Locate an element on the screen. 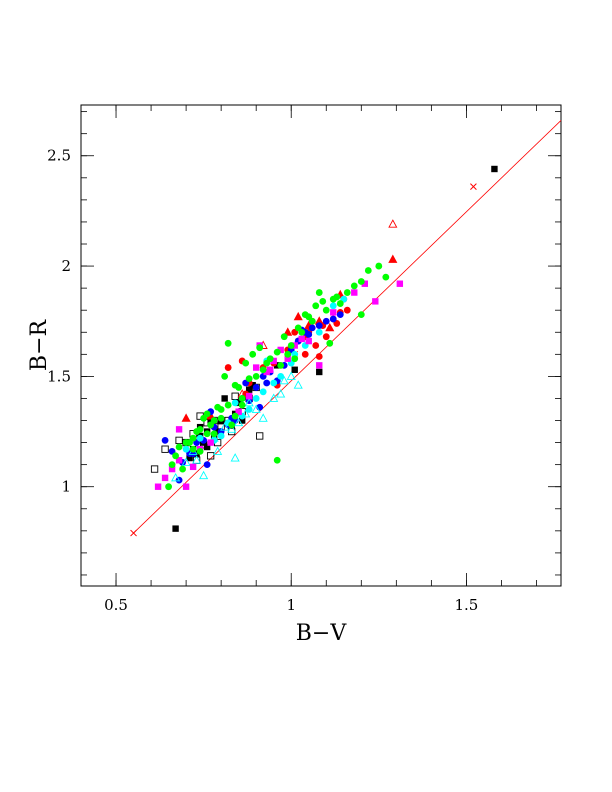  x-tick-label: 0.5 is located at coordinates (116, 605).